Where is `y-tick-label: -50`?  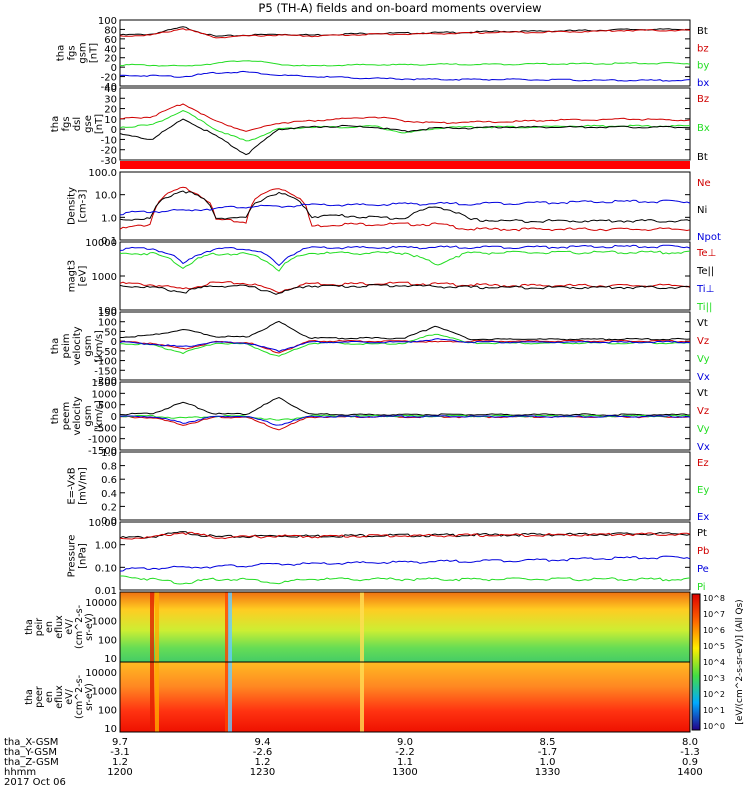
y-tick-label: -50 is located at coordinates (109, 352).